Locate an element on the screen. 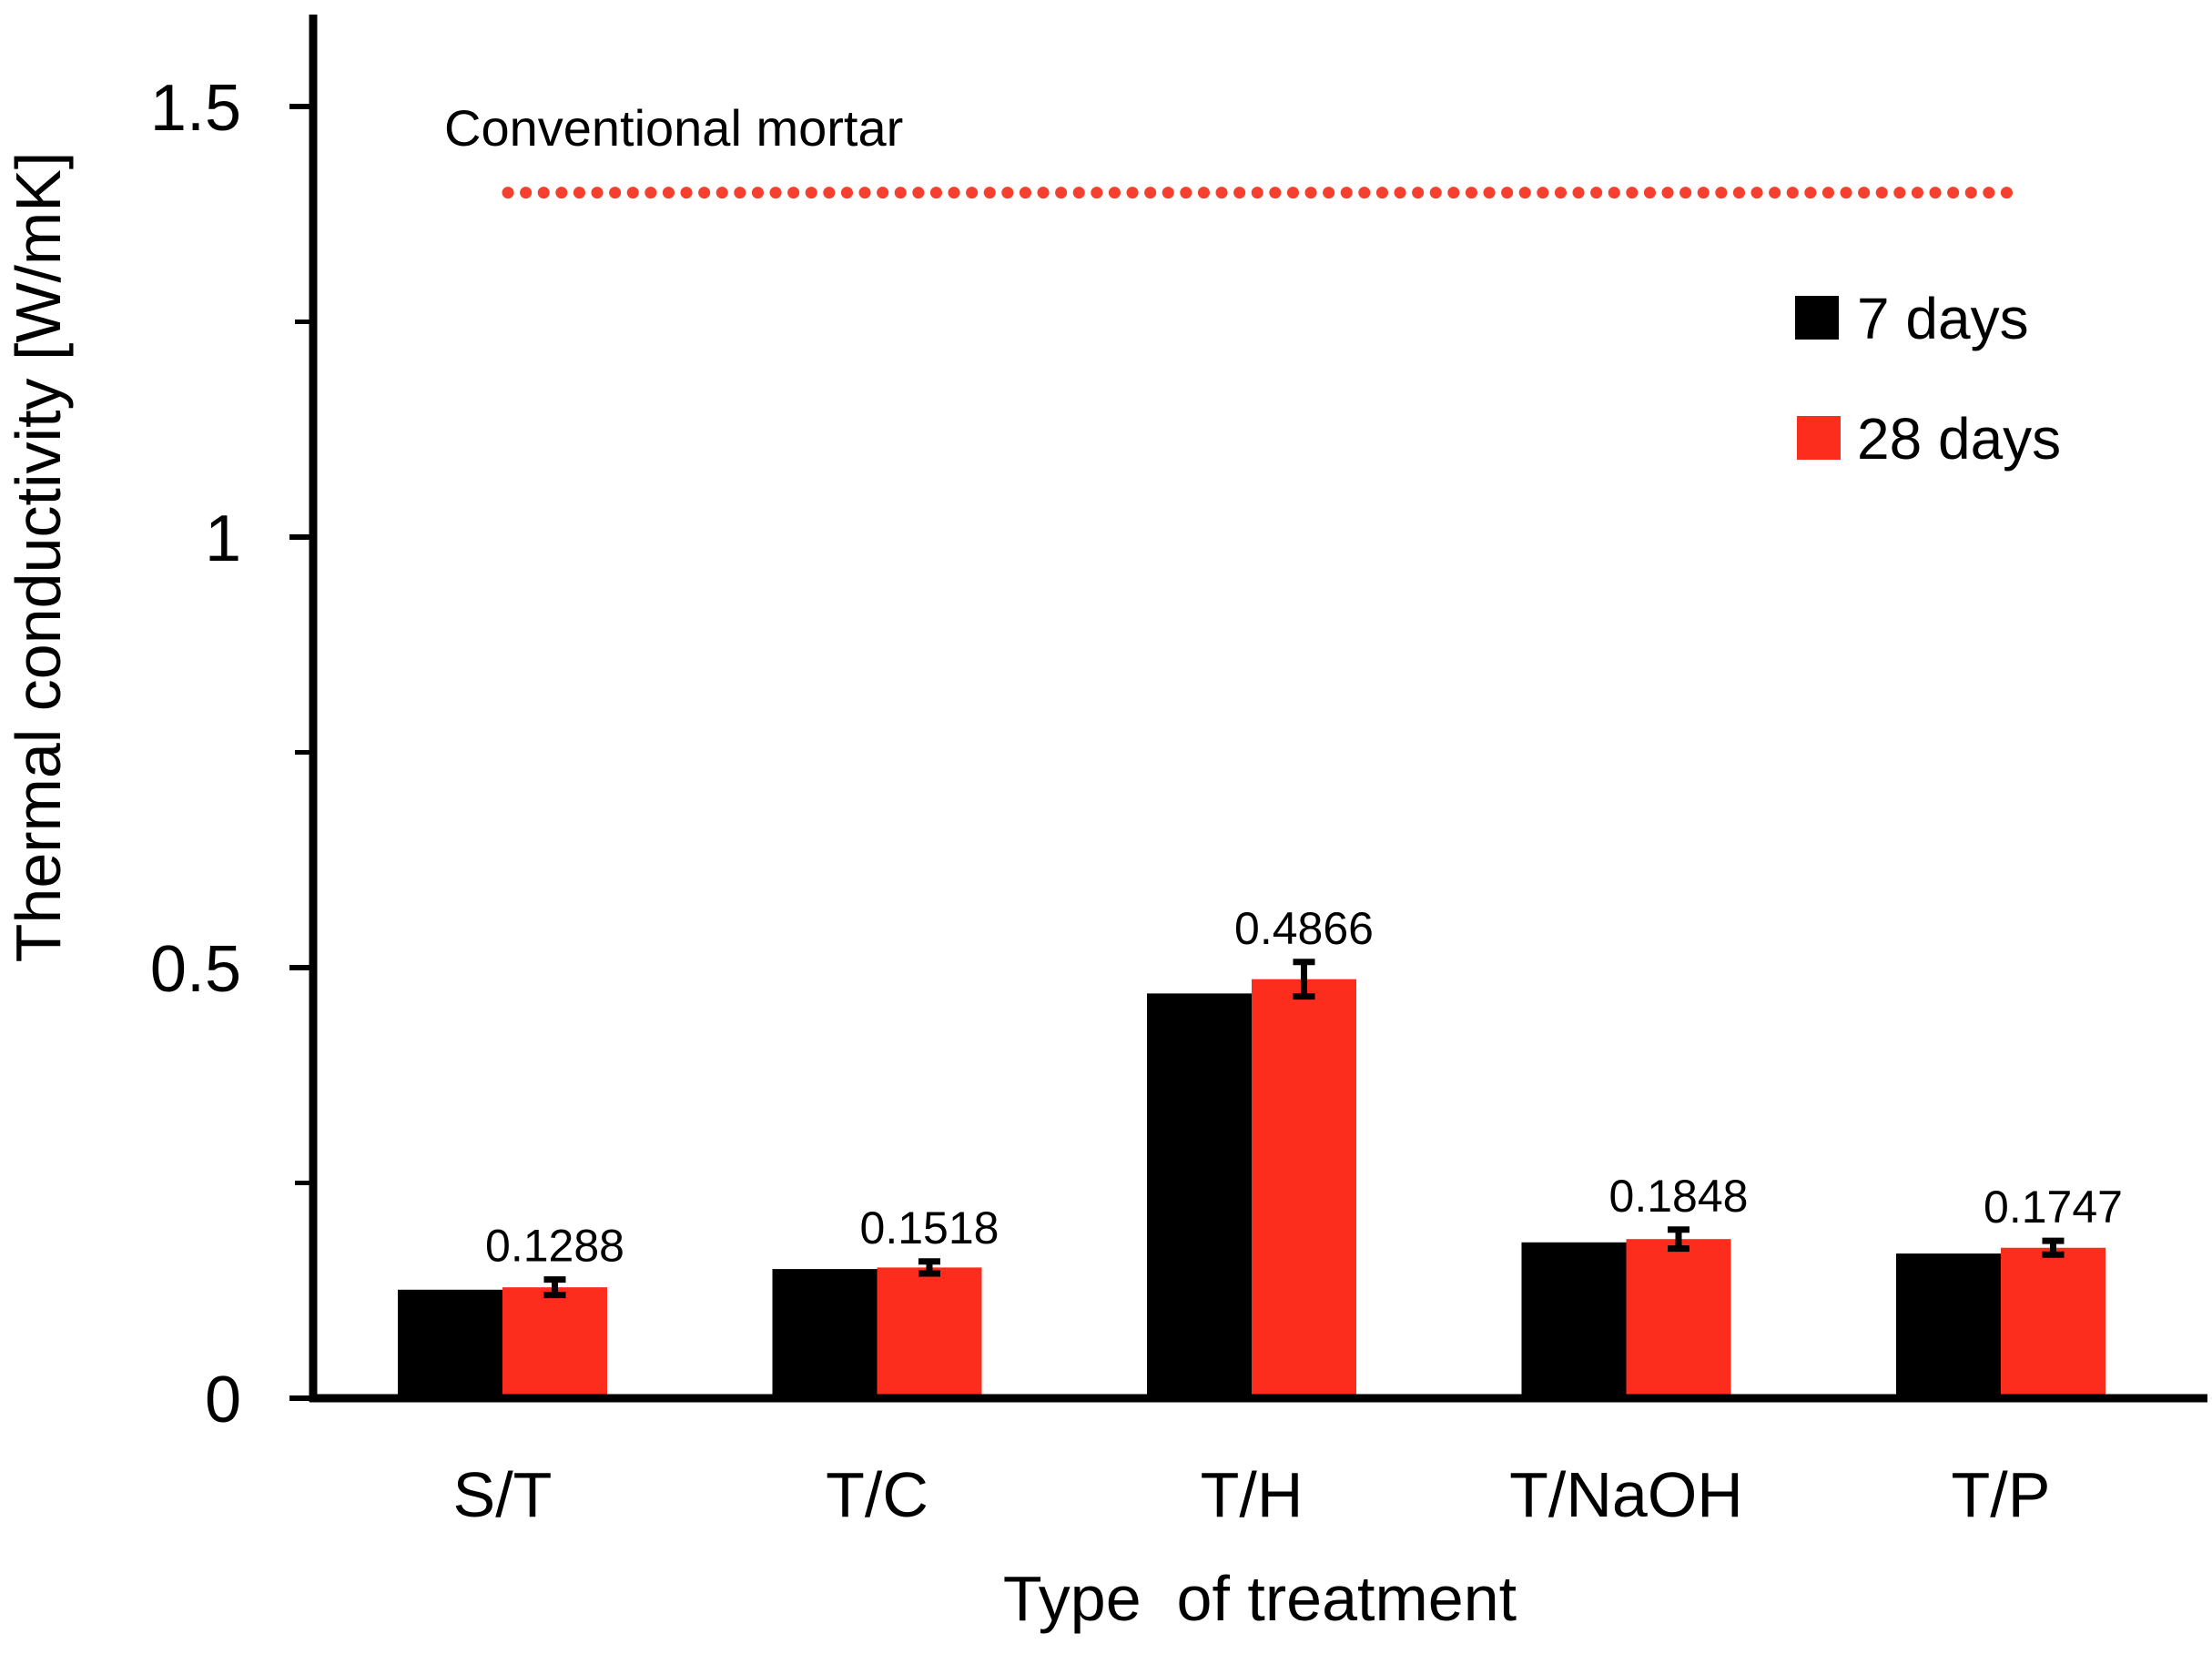 The width and height of the screenshot is (2212, 1654). bar-7-days-s-t is located at coordinates (450, 1343).